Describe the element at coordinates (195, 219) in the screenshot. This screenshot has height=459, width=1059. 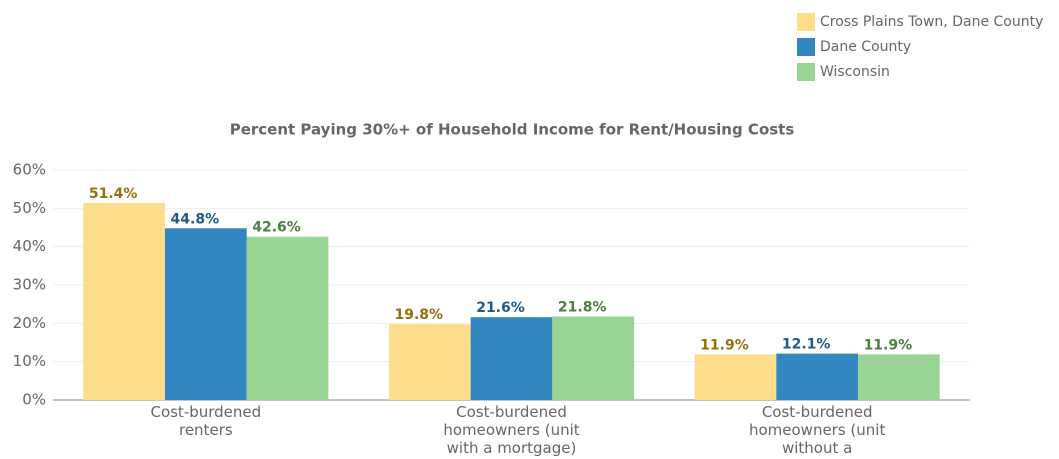
I see `value-label: 44.8%` at that location.